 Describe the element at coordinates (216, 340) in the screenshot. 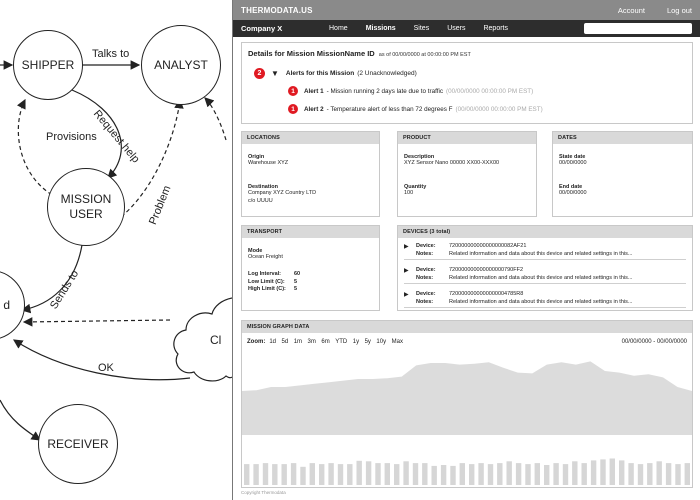

I see `node-cloud-label: Cl` at that location.